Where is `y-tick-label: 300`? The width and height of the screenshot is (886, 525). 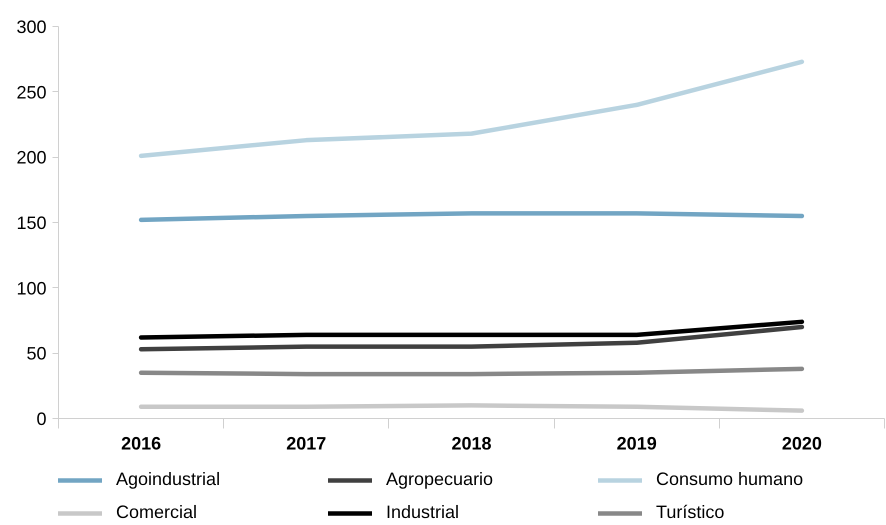 y-tick-label: 300 is located at coordinates (31, 27).